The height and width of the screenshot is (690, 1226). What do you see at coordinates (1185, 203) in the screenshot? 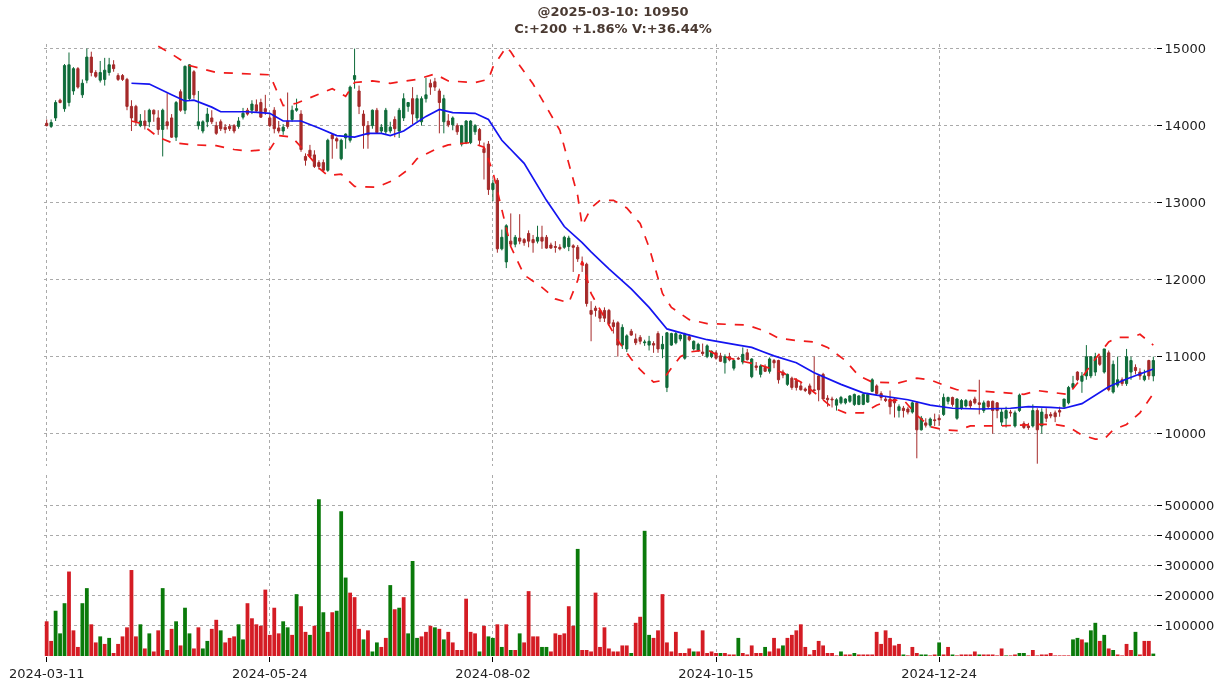
I see `y-tick-label: 13000` at bounding box center [1185, 203].